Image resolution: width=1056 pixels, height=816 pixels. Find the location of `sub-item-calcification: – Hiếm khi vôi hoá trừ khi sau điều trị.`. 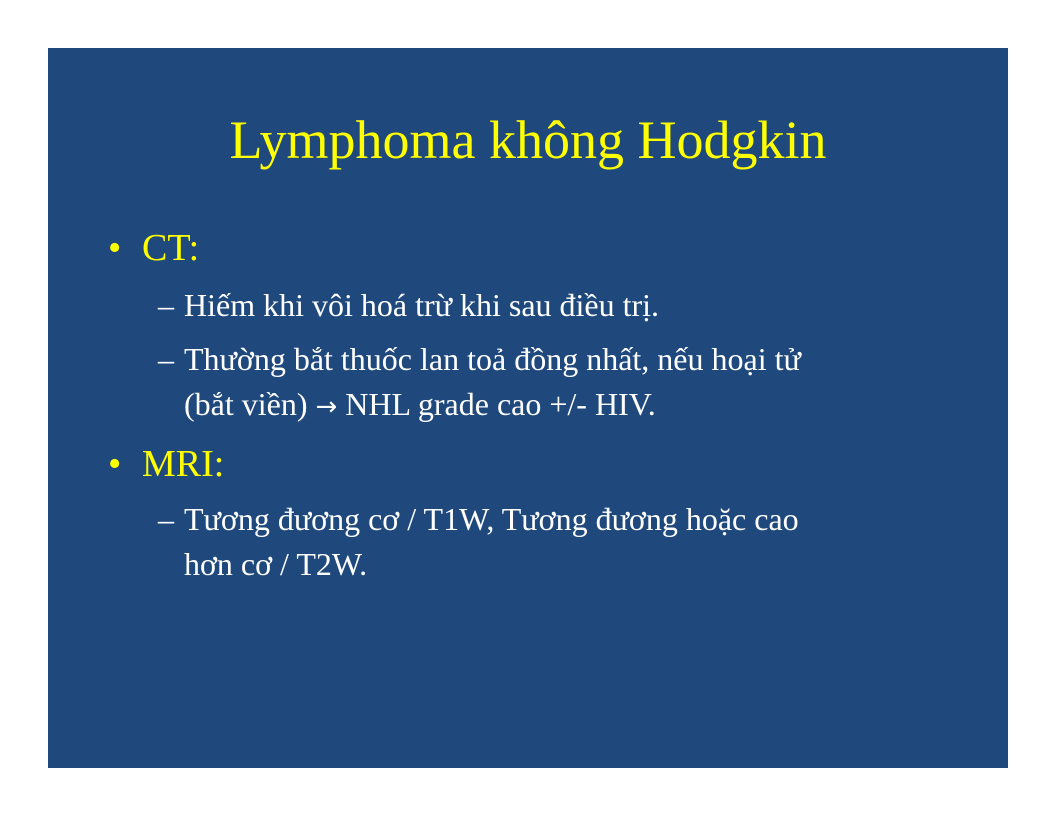

sub-item-calcification: – Hiếm khi vôi hoá trừ khi sau điều trị. is located at coordinates (408, 305).